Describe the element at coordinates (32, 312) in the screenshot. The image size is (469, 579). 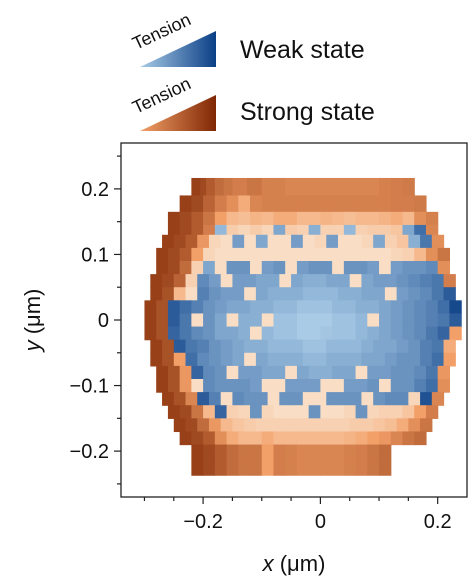
I see `y-axis-unit: (μm)` at that location.